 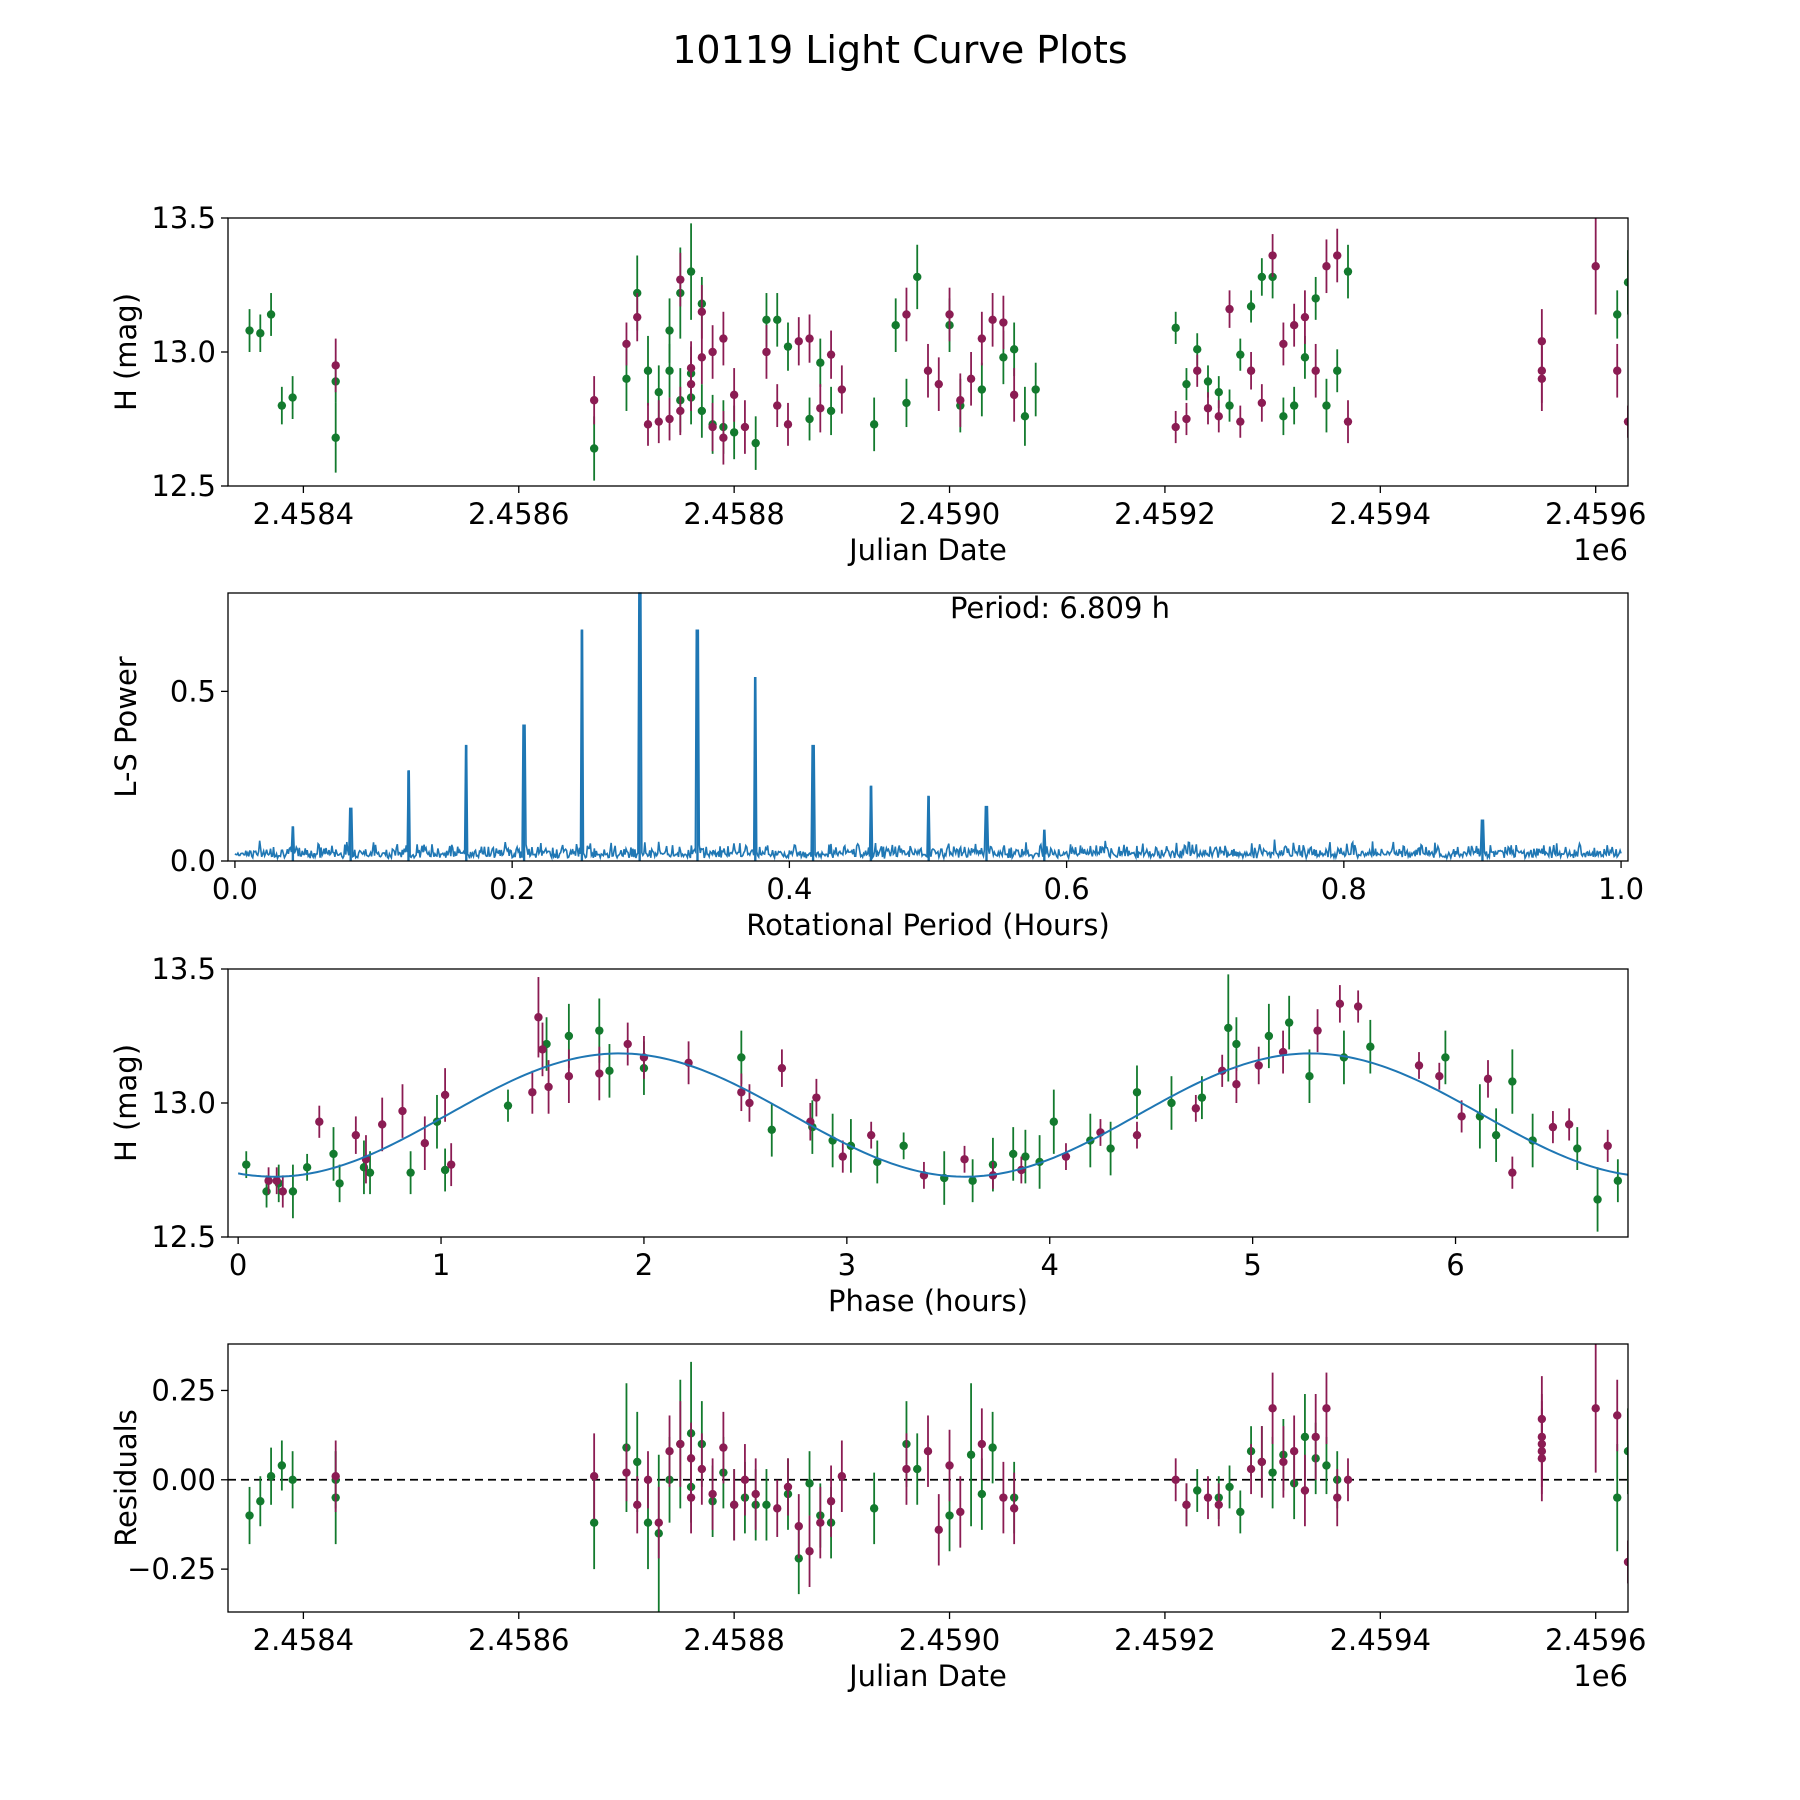 What do you see at coordinates (1380, 514) in the screenshot?
I see `x-tick-label: 2.4594` at bounding box center [1380, 514].